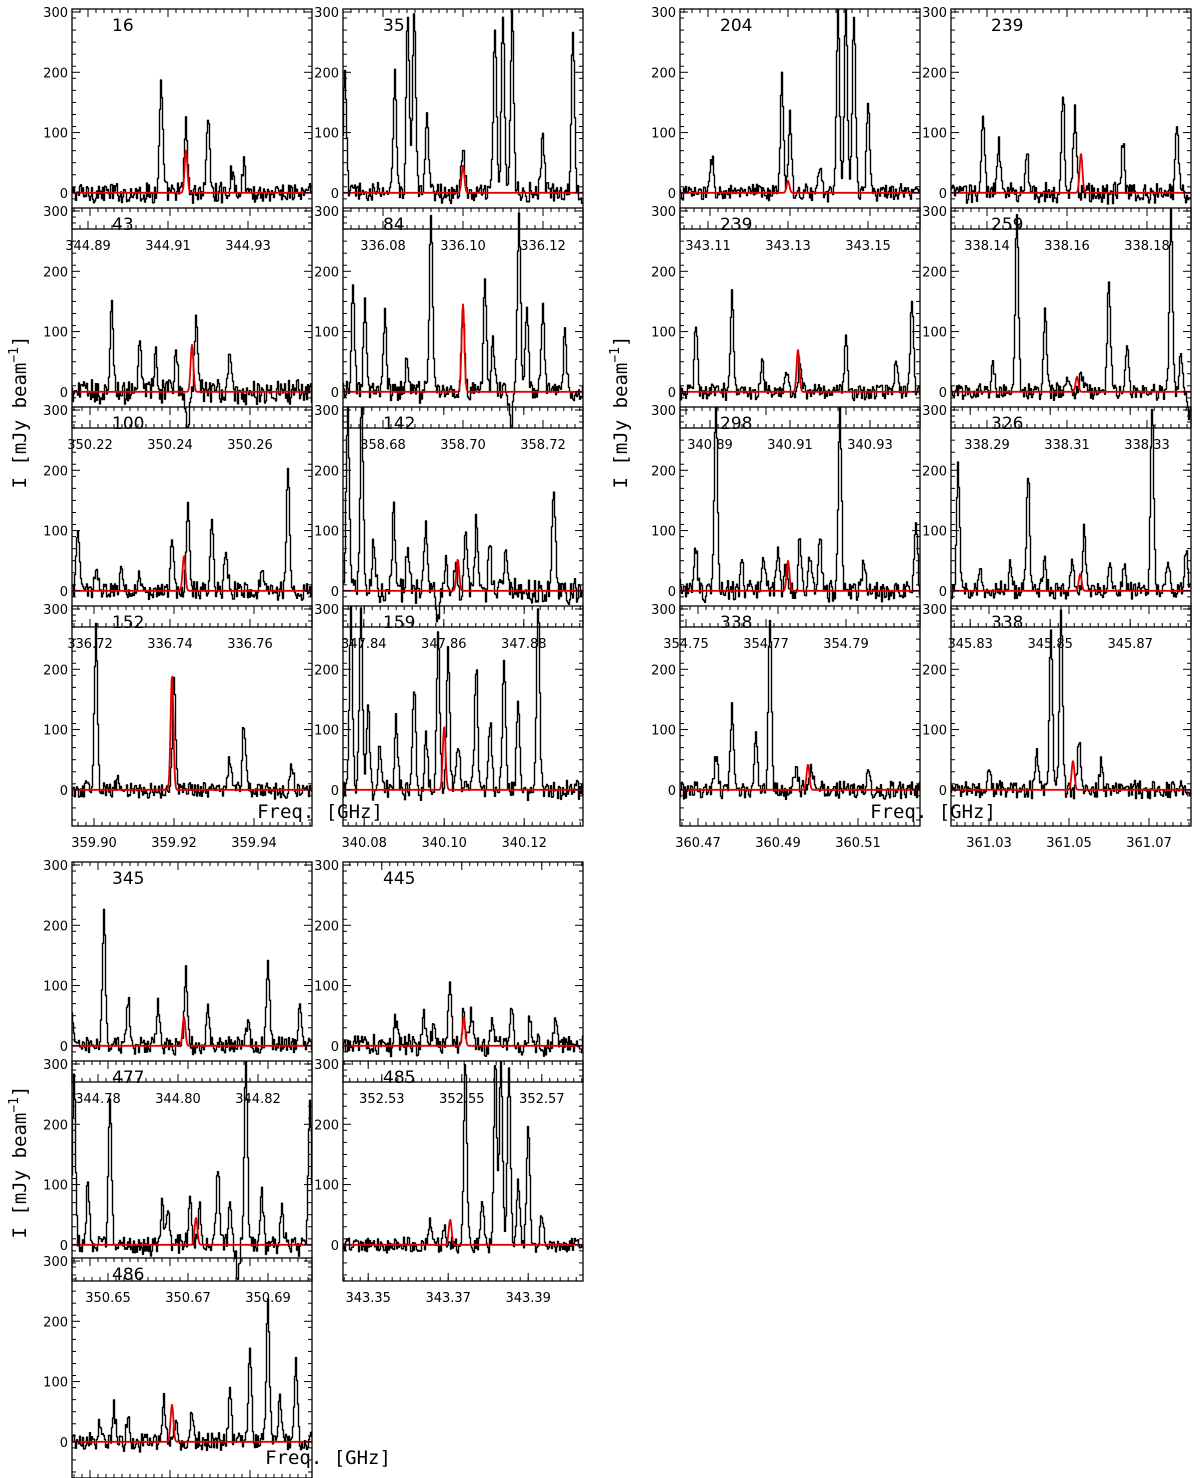  I want to click on y-axis-title-group3: I [mJy beam−1], so click(19, 1162).